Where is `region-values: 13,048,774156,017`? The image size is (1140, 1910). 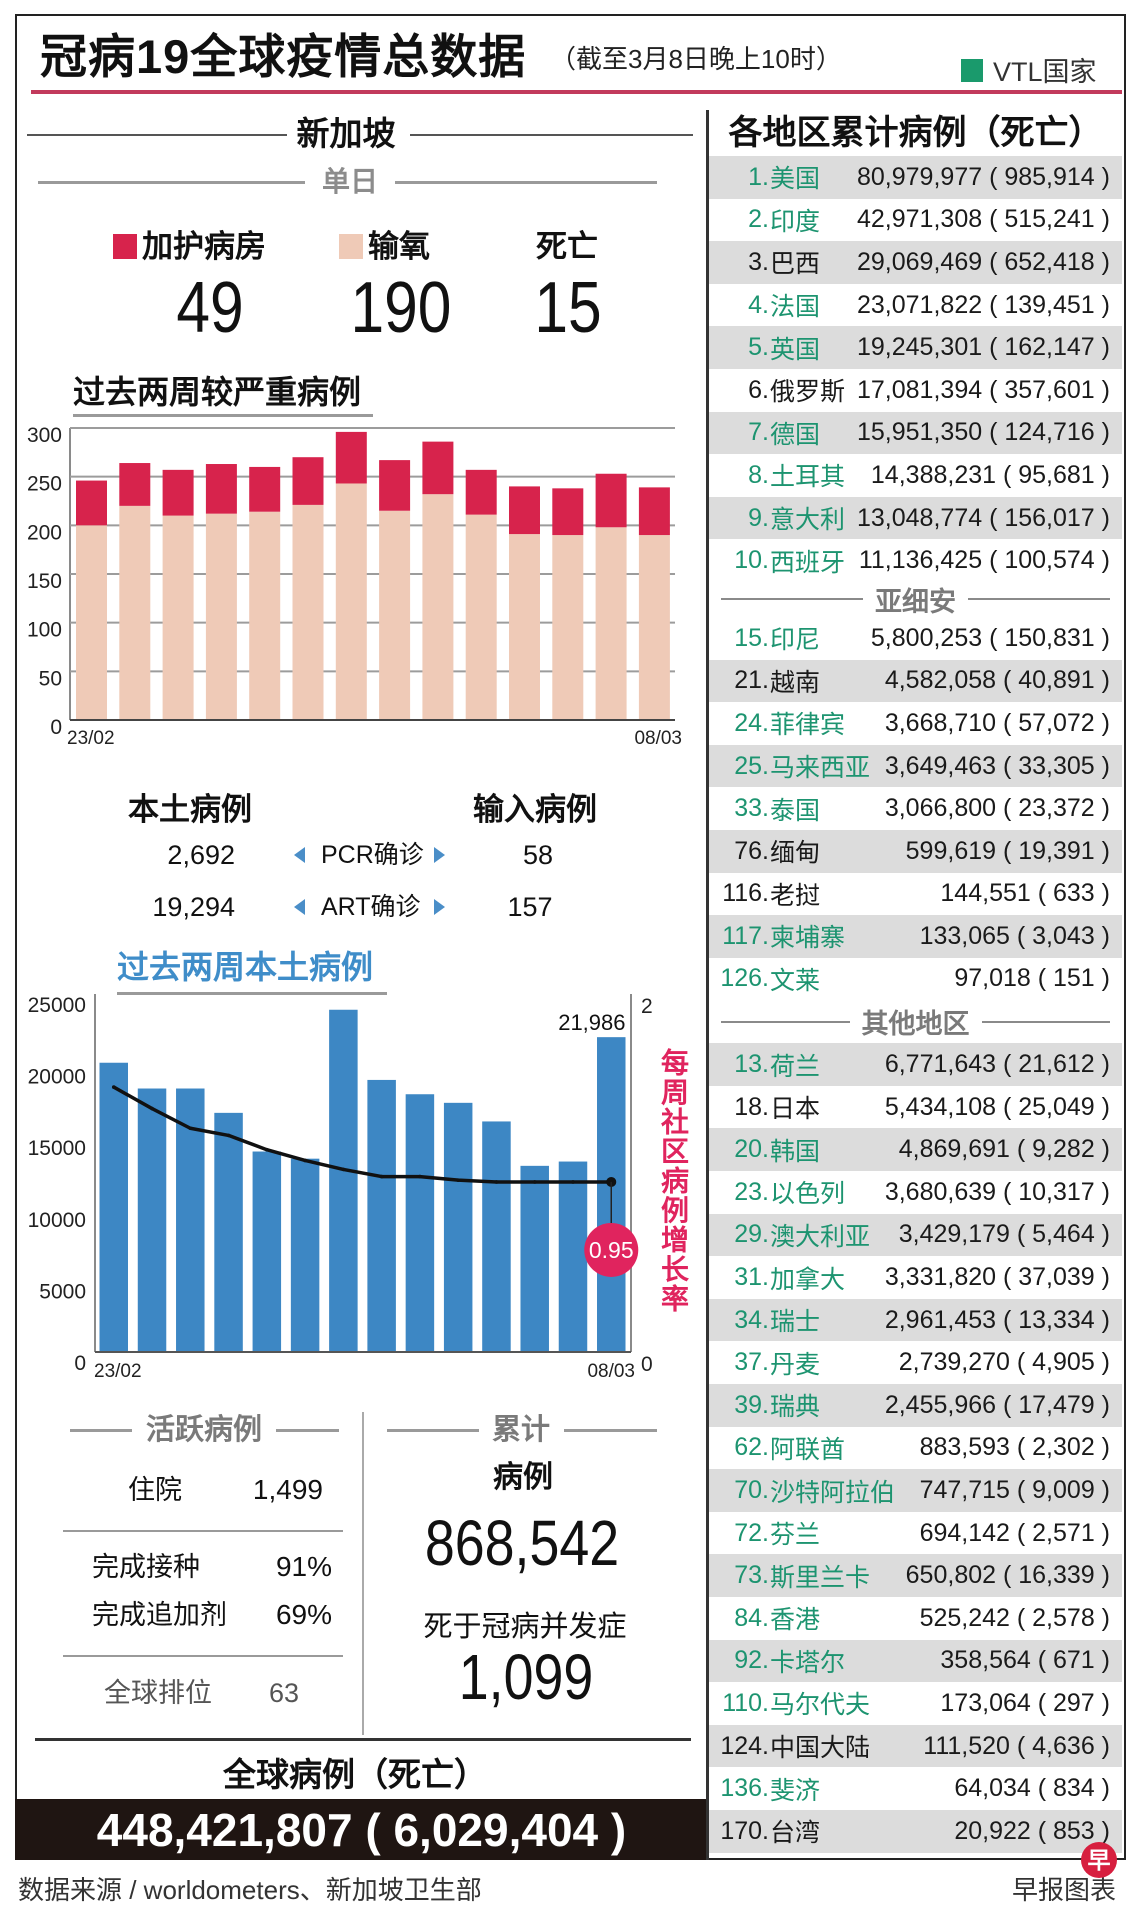
region-values: 13,048,774156,017 is located at coordinates (989, 518).